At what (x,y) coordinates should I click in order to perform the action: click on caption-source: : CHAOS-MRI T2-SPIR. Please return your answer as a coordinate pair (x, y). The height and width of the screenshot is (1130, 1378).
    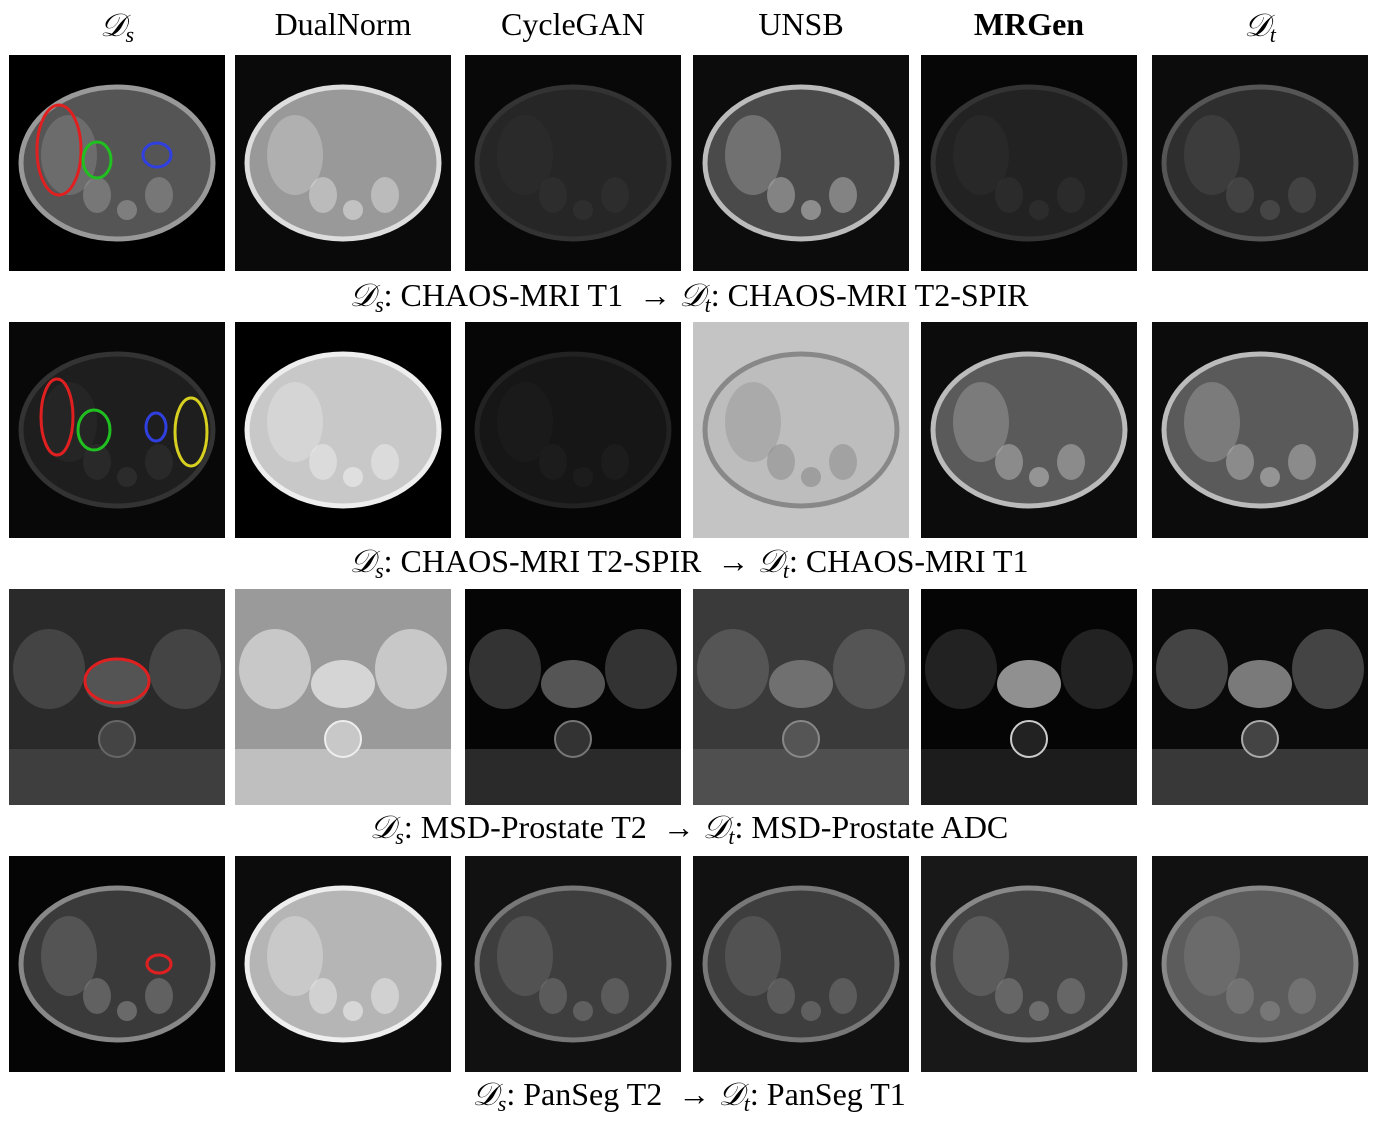
    Looking at the image, I should click on (542, 561).